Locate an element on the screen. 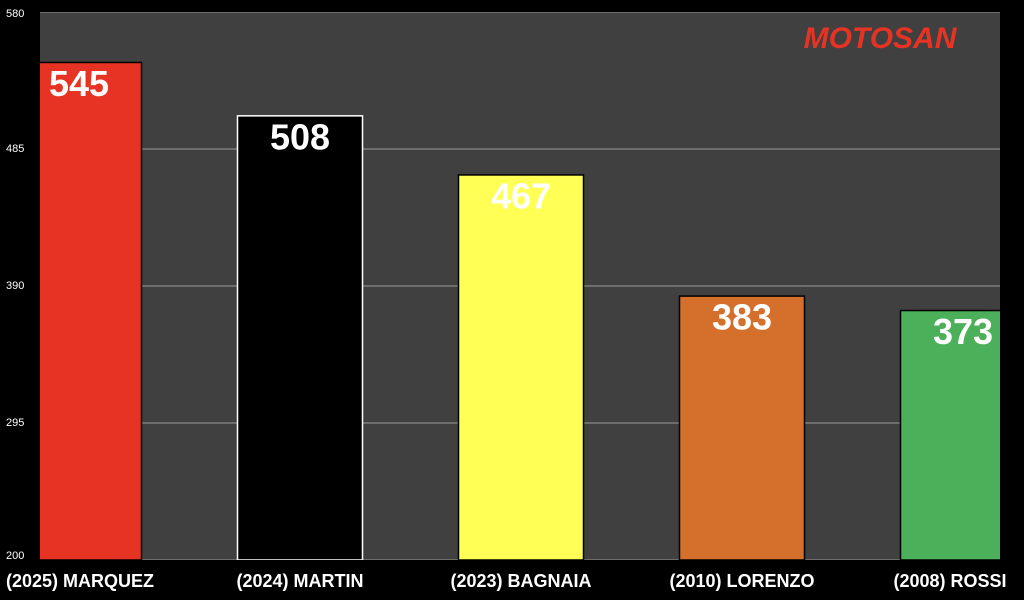  y-tick-label: 295 is located at coordinates (15, 423).